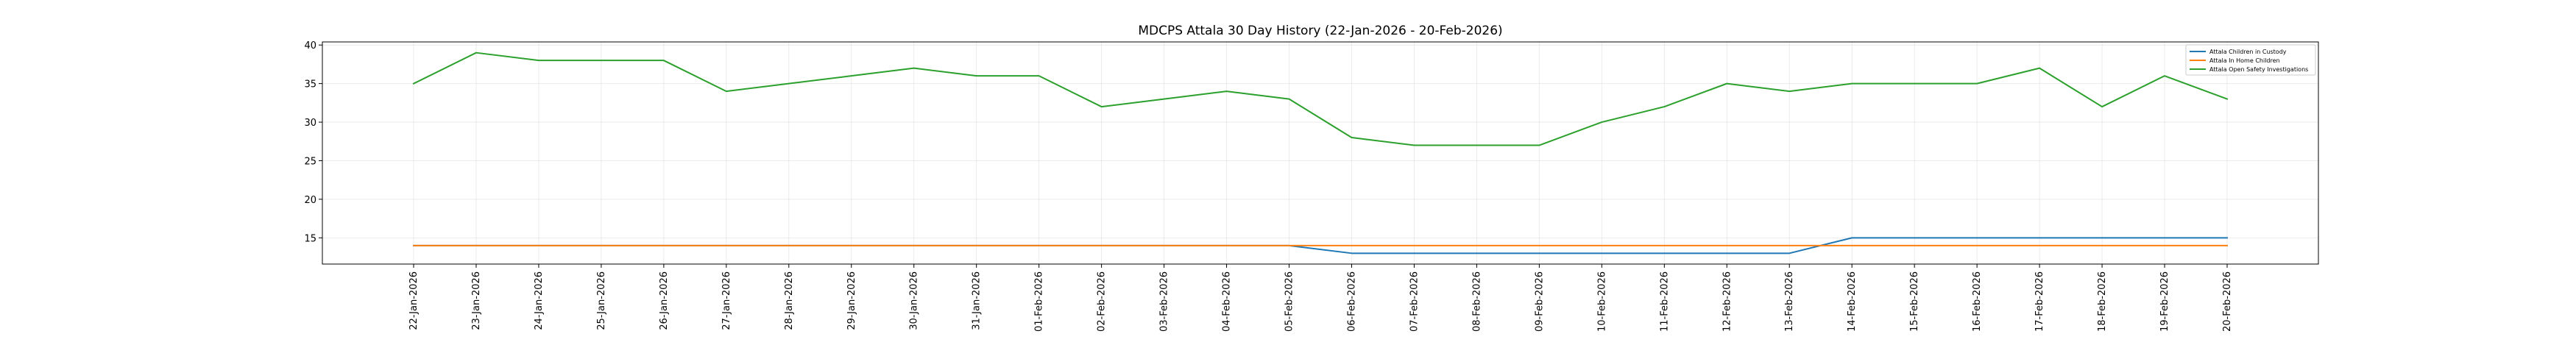 The image size is (2576, 356). I want to click on x-tick-label: 12-Feb-2026, so click(1728, 301).